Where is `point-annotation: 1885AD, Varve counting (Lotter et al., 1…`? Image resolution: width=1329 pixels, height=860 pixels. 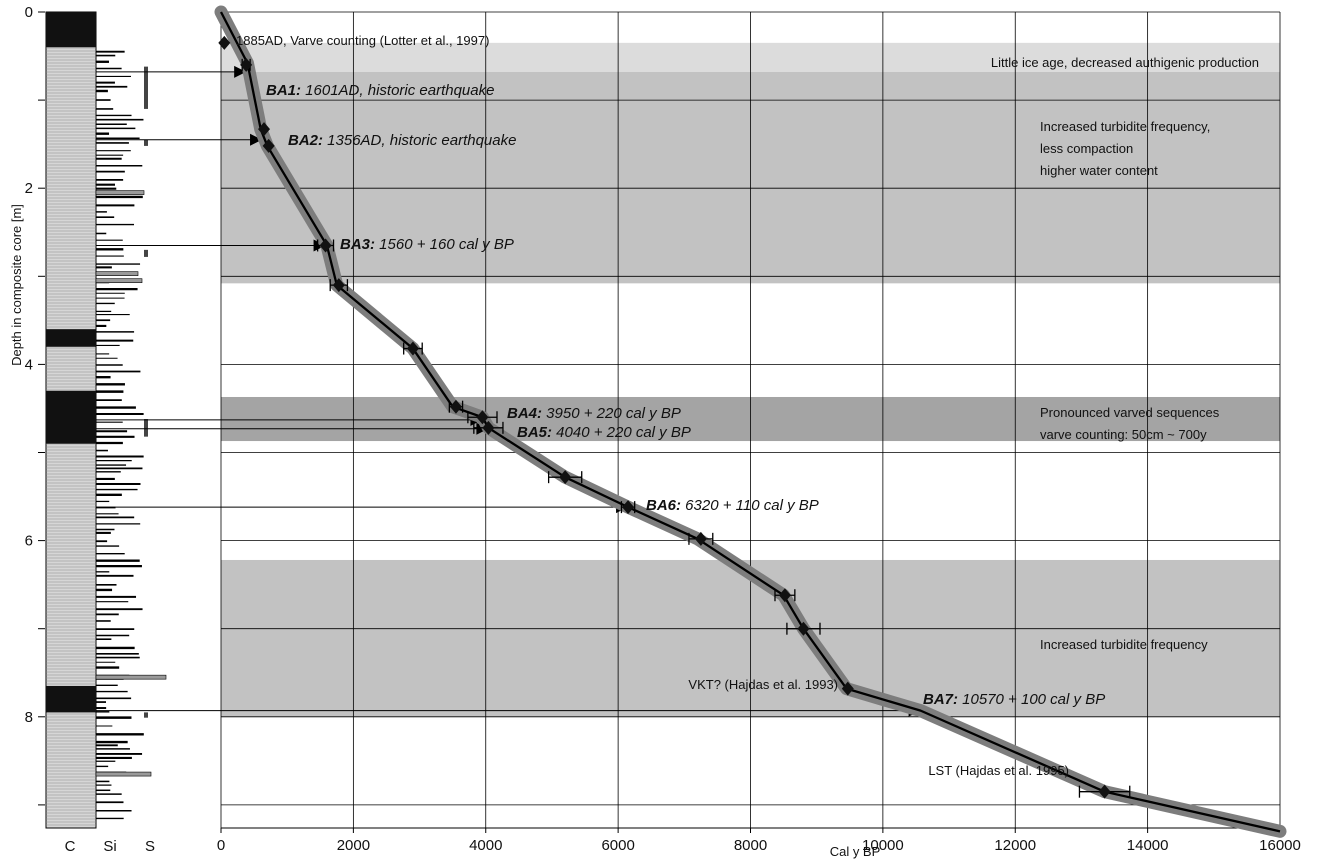
point-annotation: 1885AD, Varve counting (Lotter et al., 1… is located at coordinates (362, 40).